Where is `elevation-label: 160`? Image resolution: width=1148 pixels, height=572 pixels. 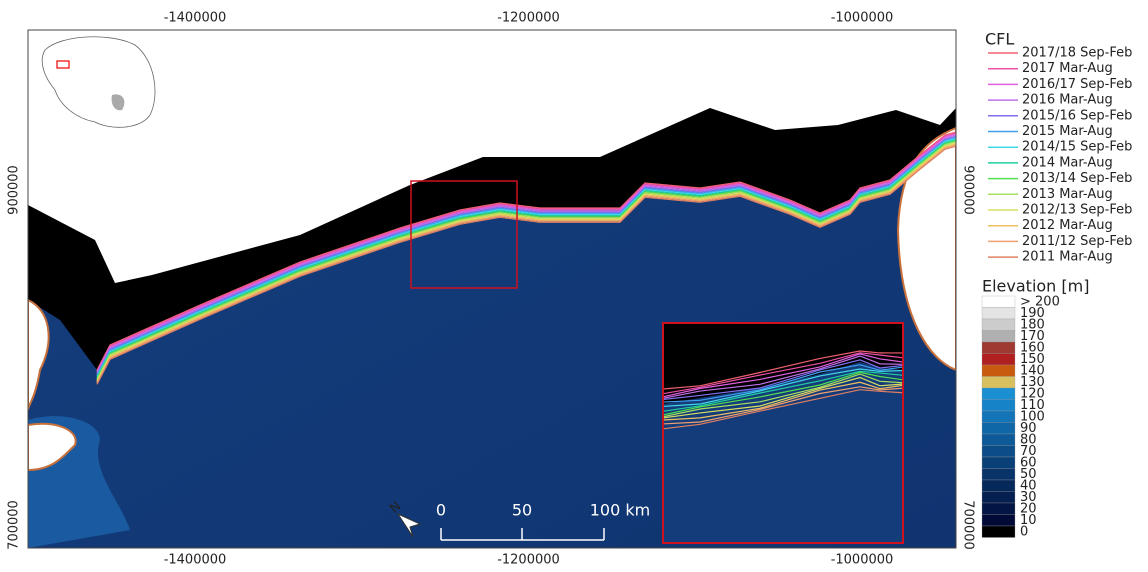
elevation-label: 160 is located at coordinates (1032, 348).